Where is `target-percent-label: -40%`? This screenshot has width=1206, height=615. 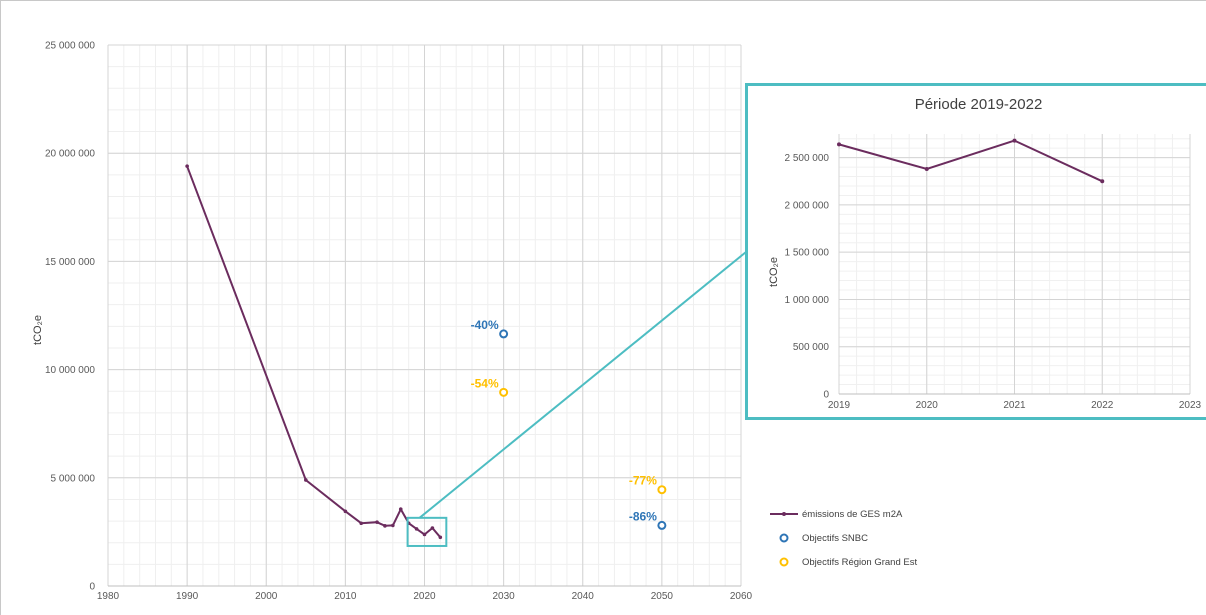 target-percent-label: -40% is located at coordinates (485, 325).